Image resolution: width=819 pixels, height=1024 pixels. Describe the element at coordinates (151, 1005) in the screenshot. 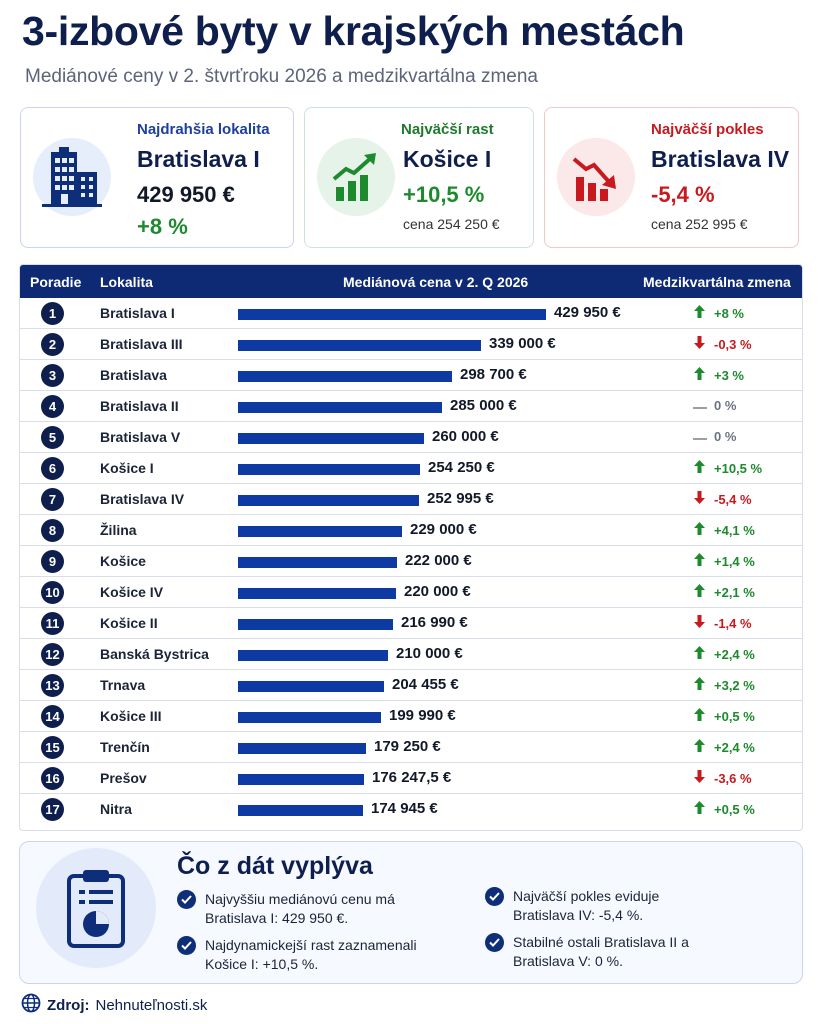

I see `source-value: Nehnuteľnosti.sk` at that location.